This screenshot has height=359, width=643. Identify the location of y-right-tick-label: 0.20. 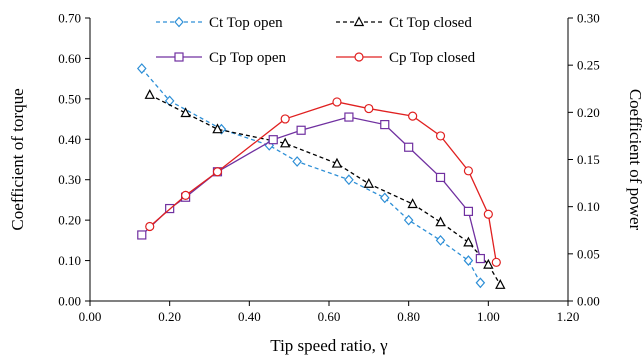
(588, 112).